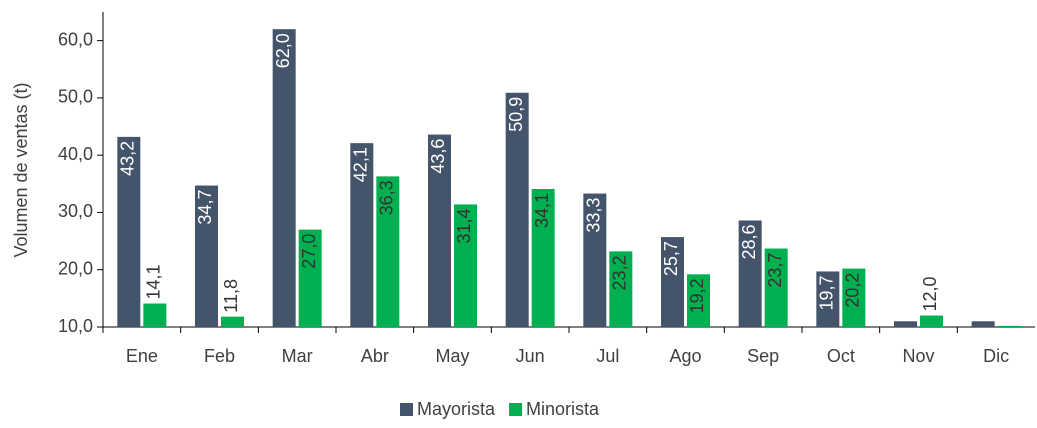 The height and width of the screenshot is (428, 1037). I want to click on x-tick-label: Feb, so click(219, 356).